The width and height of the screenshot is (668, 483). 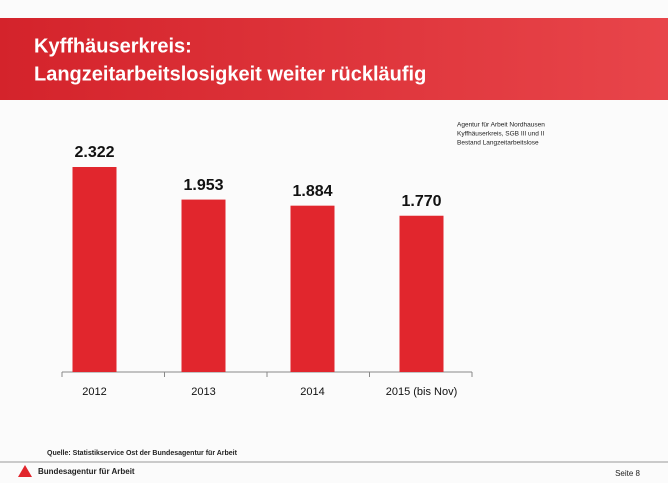 I want to click on page-number: Seite 8, so click(x=627, y=473).